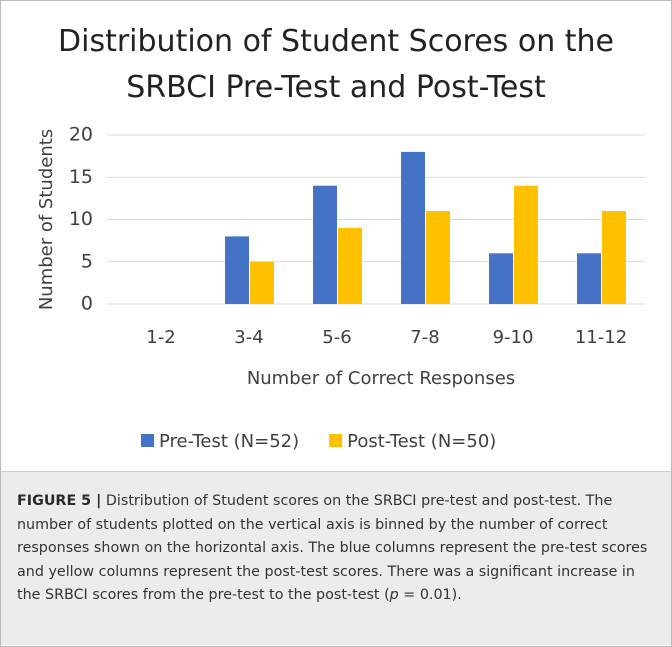 The height and width of the screenshot is (647, 672). Describe the element at coordinates (81, 177) in the screenshot. I see `y-tick-label: 15` at that location.